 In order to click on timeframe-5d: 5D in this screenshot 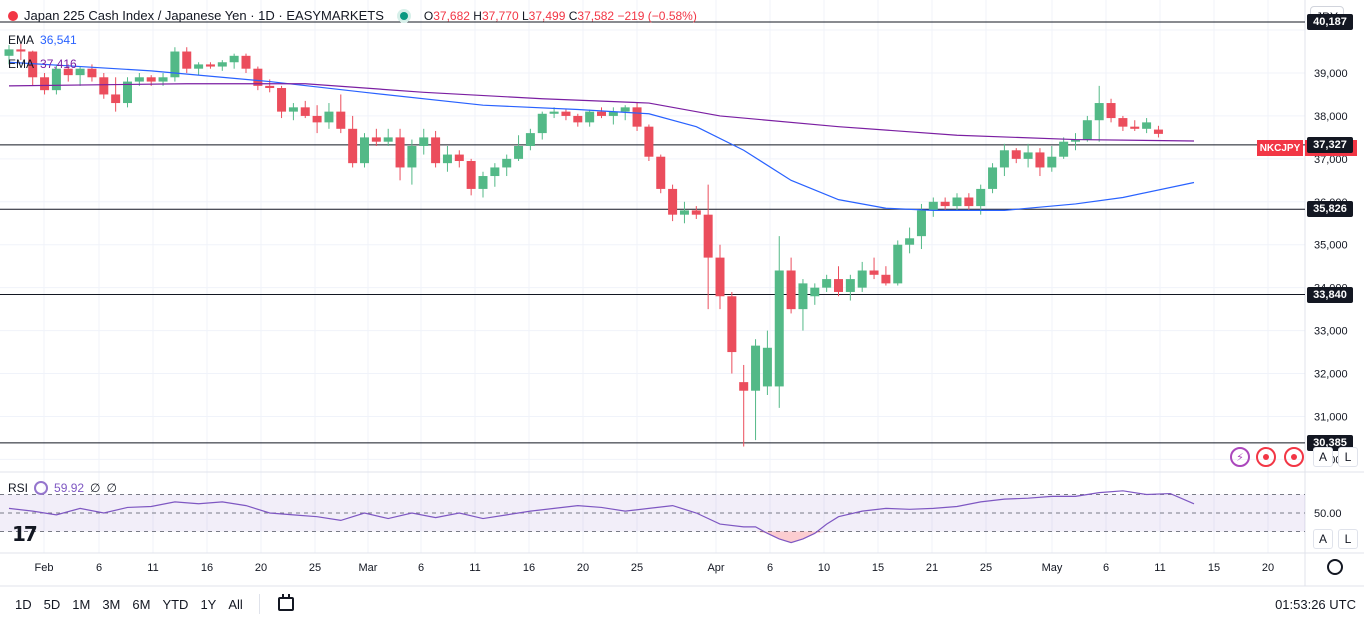, I will do `click(52, 604)`.